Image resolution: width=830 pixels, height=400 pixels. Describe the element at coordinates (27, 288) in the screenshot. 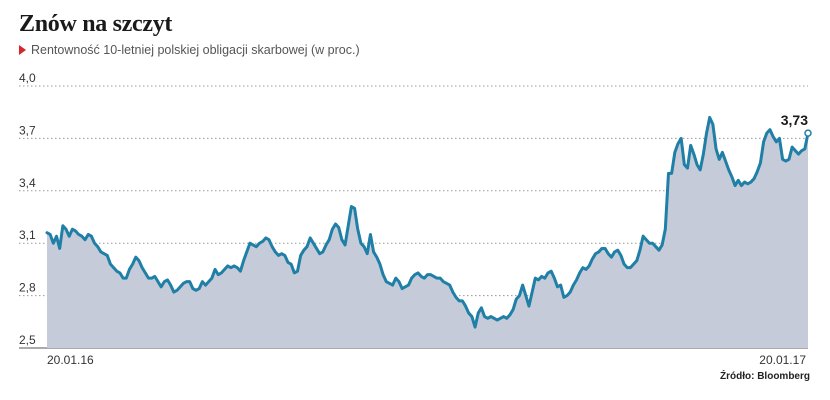

I see `y-tick-label: 2,8` at that location.